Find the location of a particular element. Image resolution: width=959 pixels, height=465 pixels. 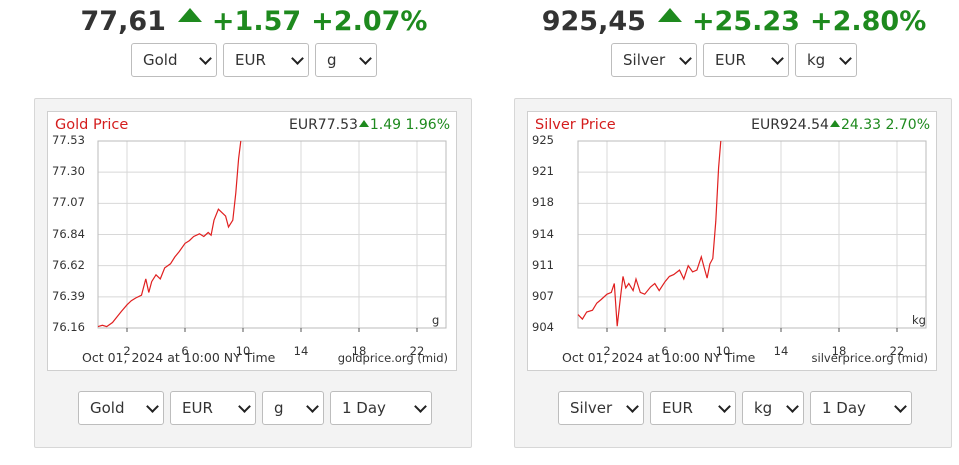

y-tick-label: 921 is located at coordinates (543, 171).